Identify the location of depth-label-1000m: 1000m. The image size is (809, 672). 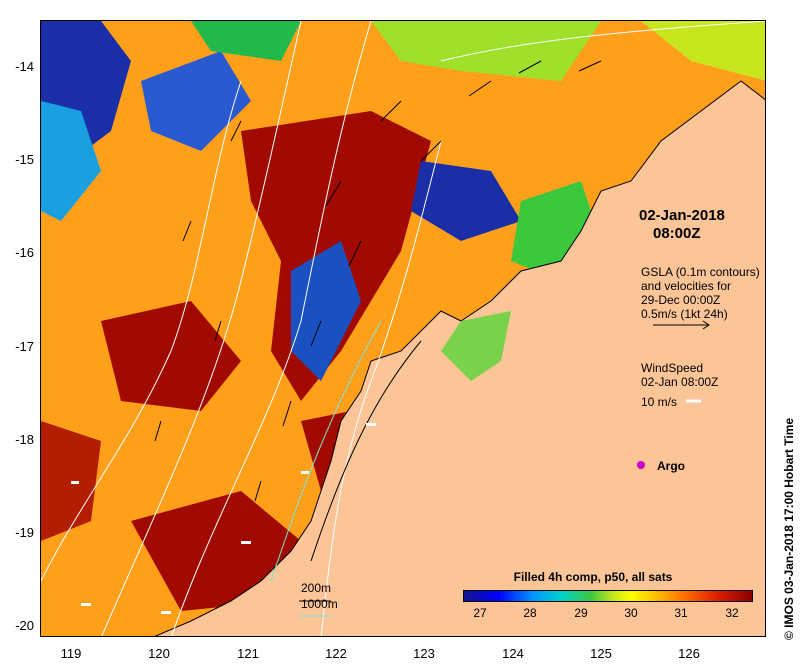
(319, 604).